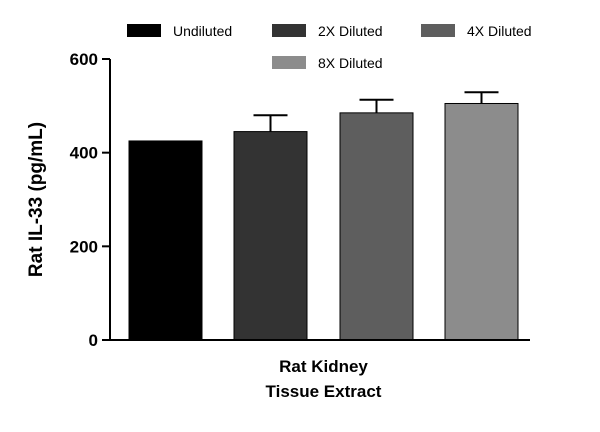  I want to click on legend-label: 4X Diluted, so click(499, 31).